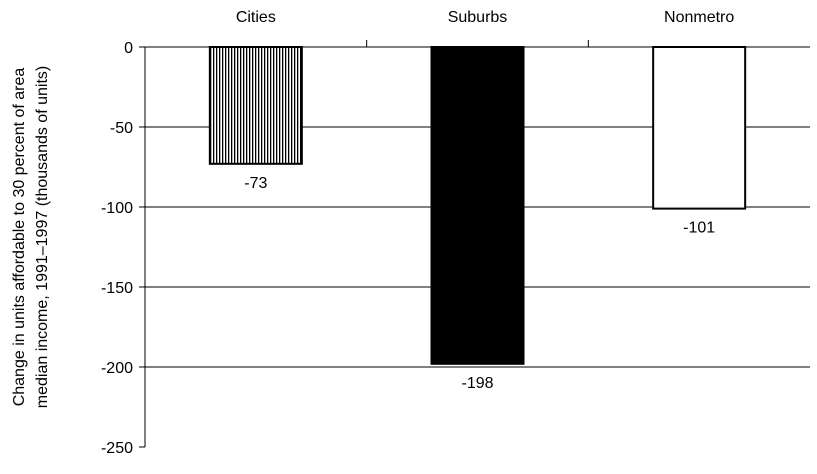 The height and width of the screenshot is (474, 817). What do you see at coordinates (478, 17) in the screenshot?
I see `category-label-1: Suburbs` at bounding box center [478, 17].